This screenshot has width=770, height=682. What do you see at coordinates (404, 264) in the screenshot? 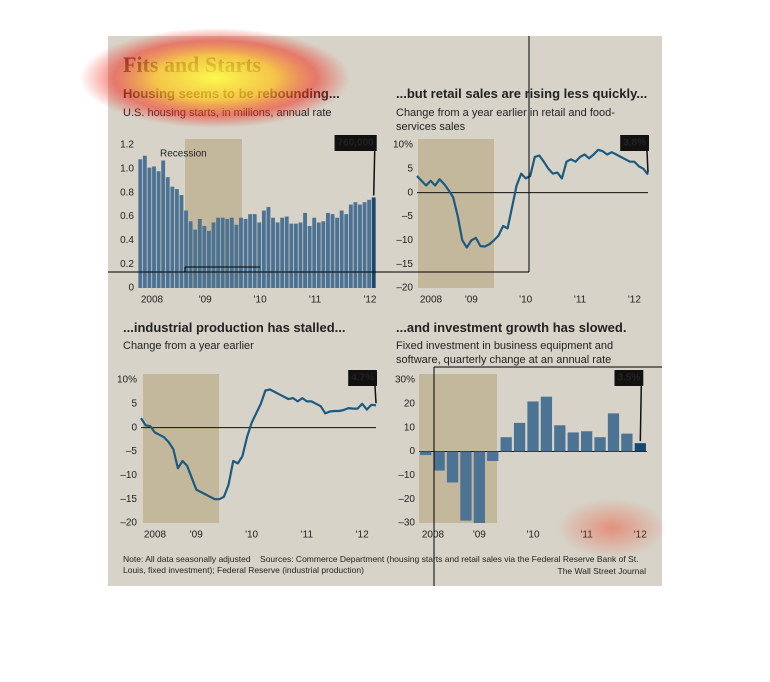
I see `y-tick-label: –15` at bounding box center [404, 264].